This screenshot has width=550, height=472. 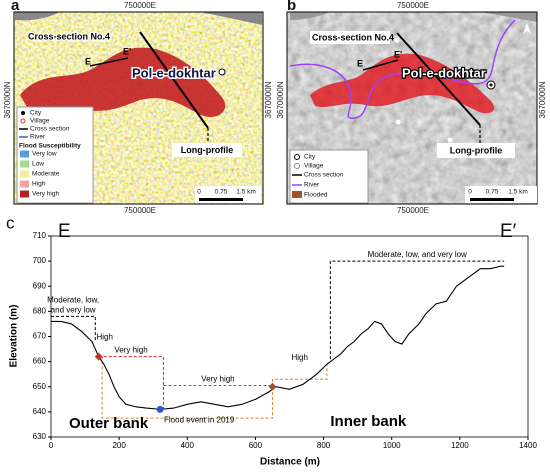 I want to click on x-tick-label: 800, so click(x=324, y=445).